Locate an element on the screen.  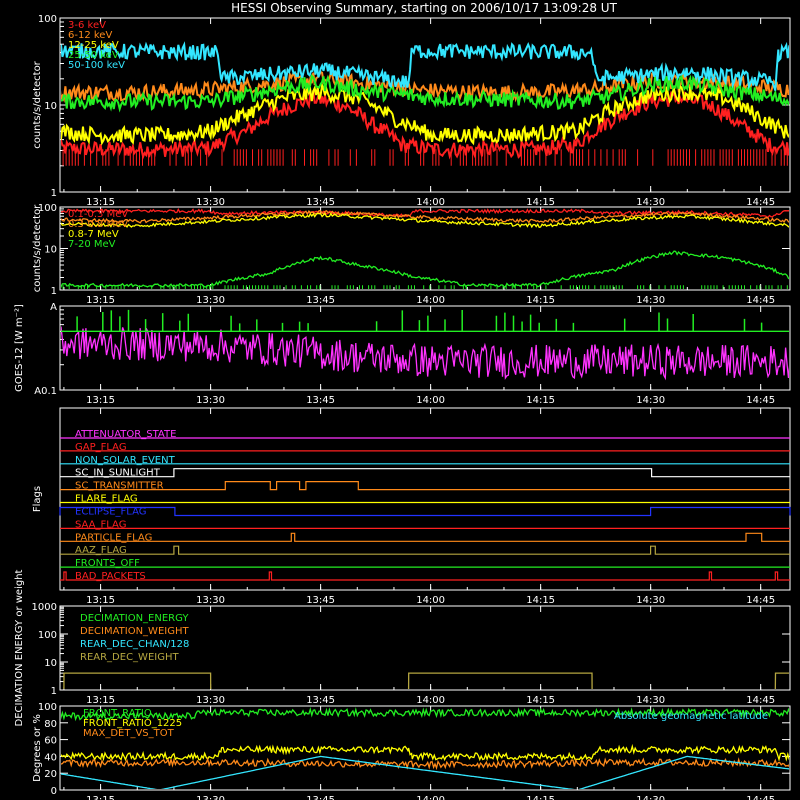
geo-legend-0: FRONT_RATIO is located at coordinates (117, 713).